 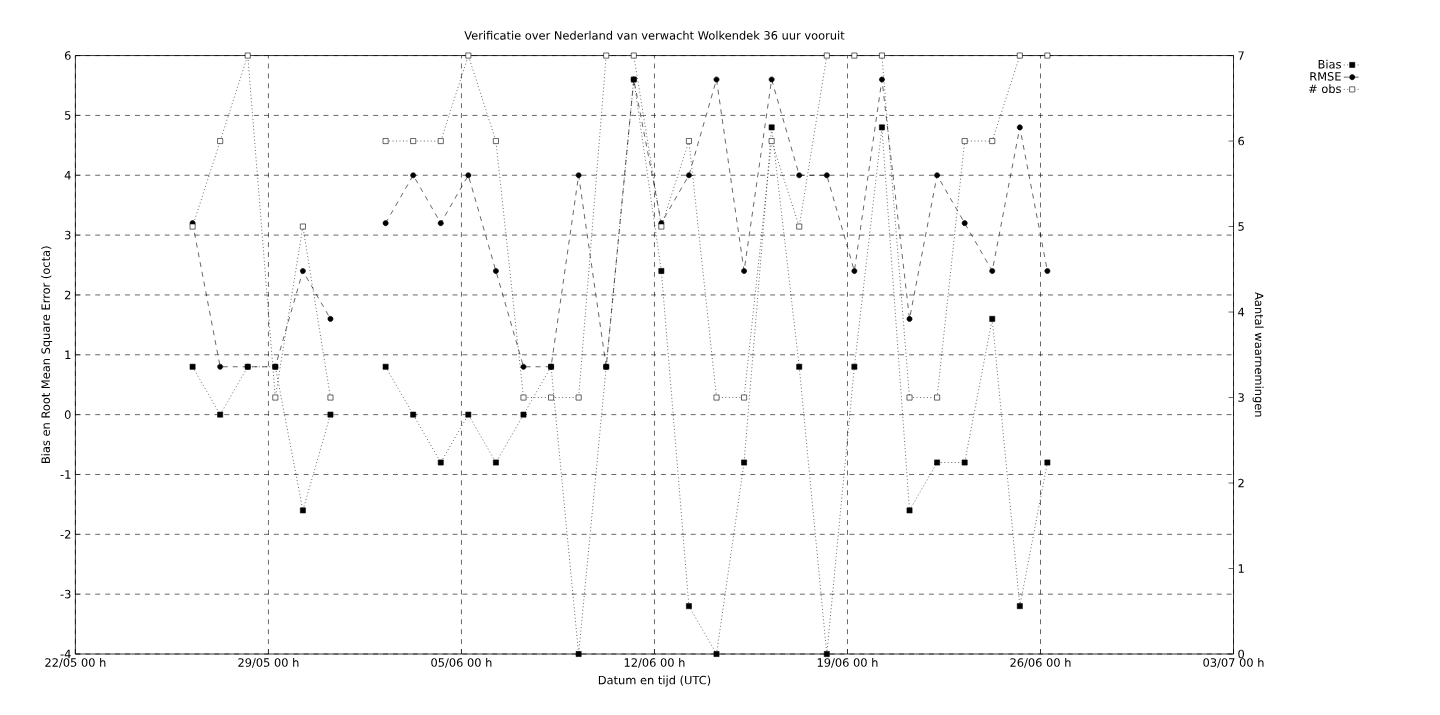 I want to click on y-axis-title: Bias en Root Mean Square Error (octa), so click(x=47, y=355).